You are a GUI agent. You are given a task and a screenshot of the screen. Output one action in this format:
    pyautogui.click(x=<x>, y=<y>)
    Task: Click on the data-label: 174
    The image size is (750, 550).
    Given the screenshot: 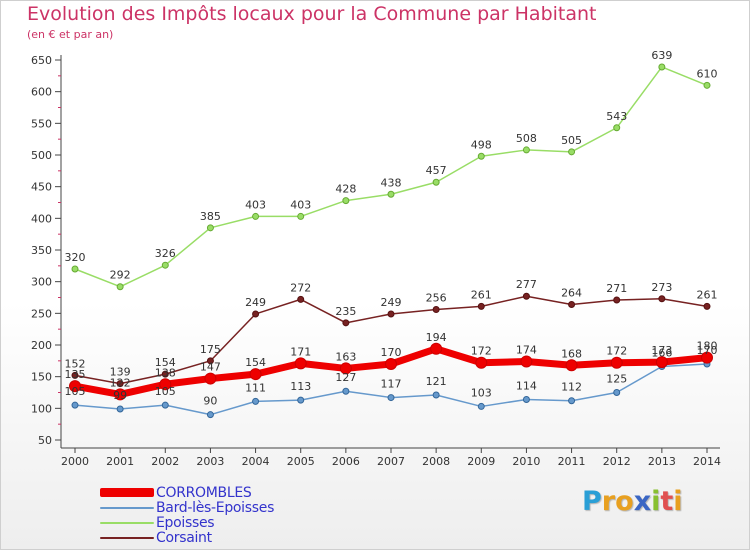 What is the action you would take?
    pyautogui.click(x=526, y=349)
    